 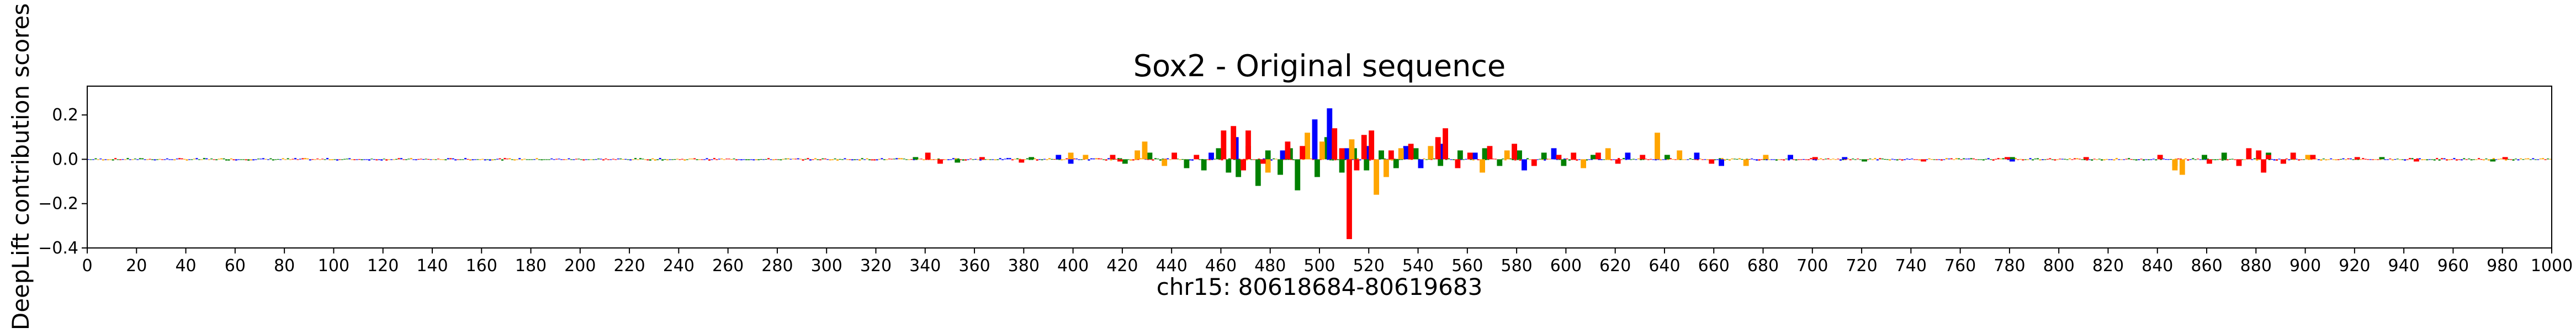 What do you see at coordinates (185, 266) in the screenshot?
I see `x-tick-label: 40` at bounding box center [185, 266].